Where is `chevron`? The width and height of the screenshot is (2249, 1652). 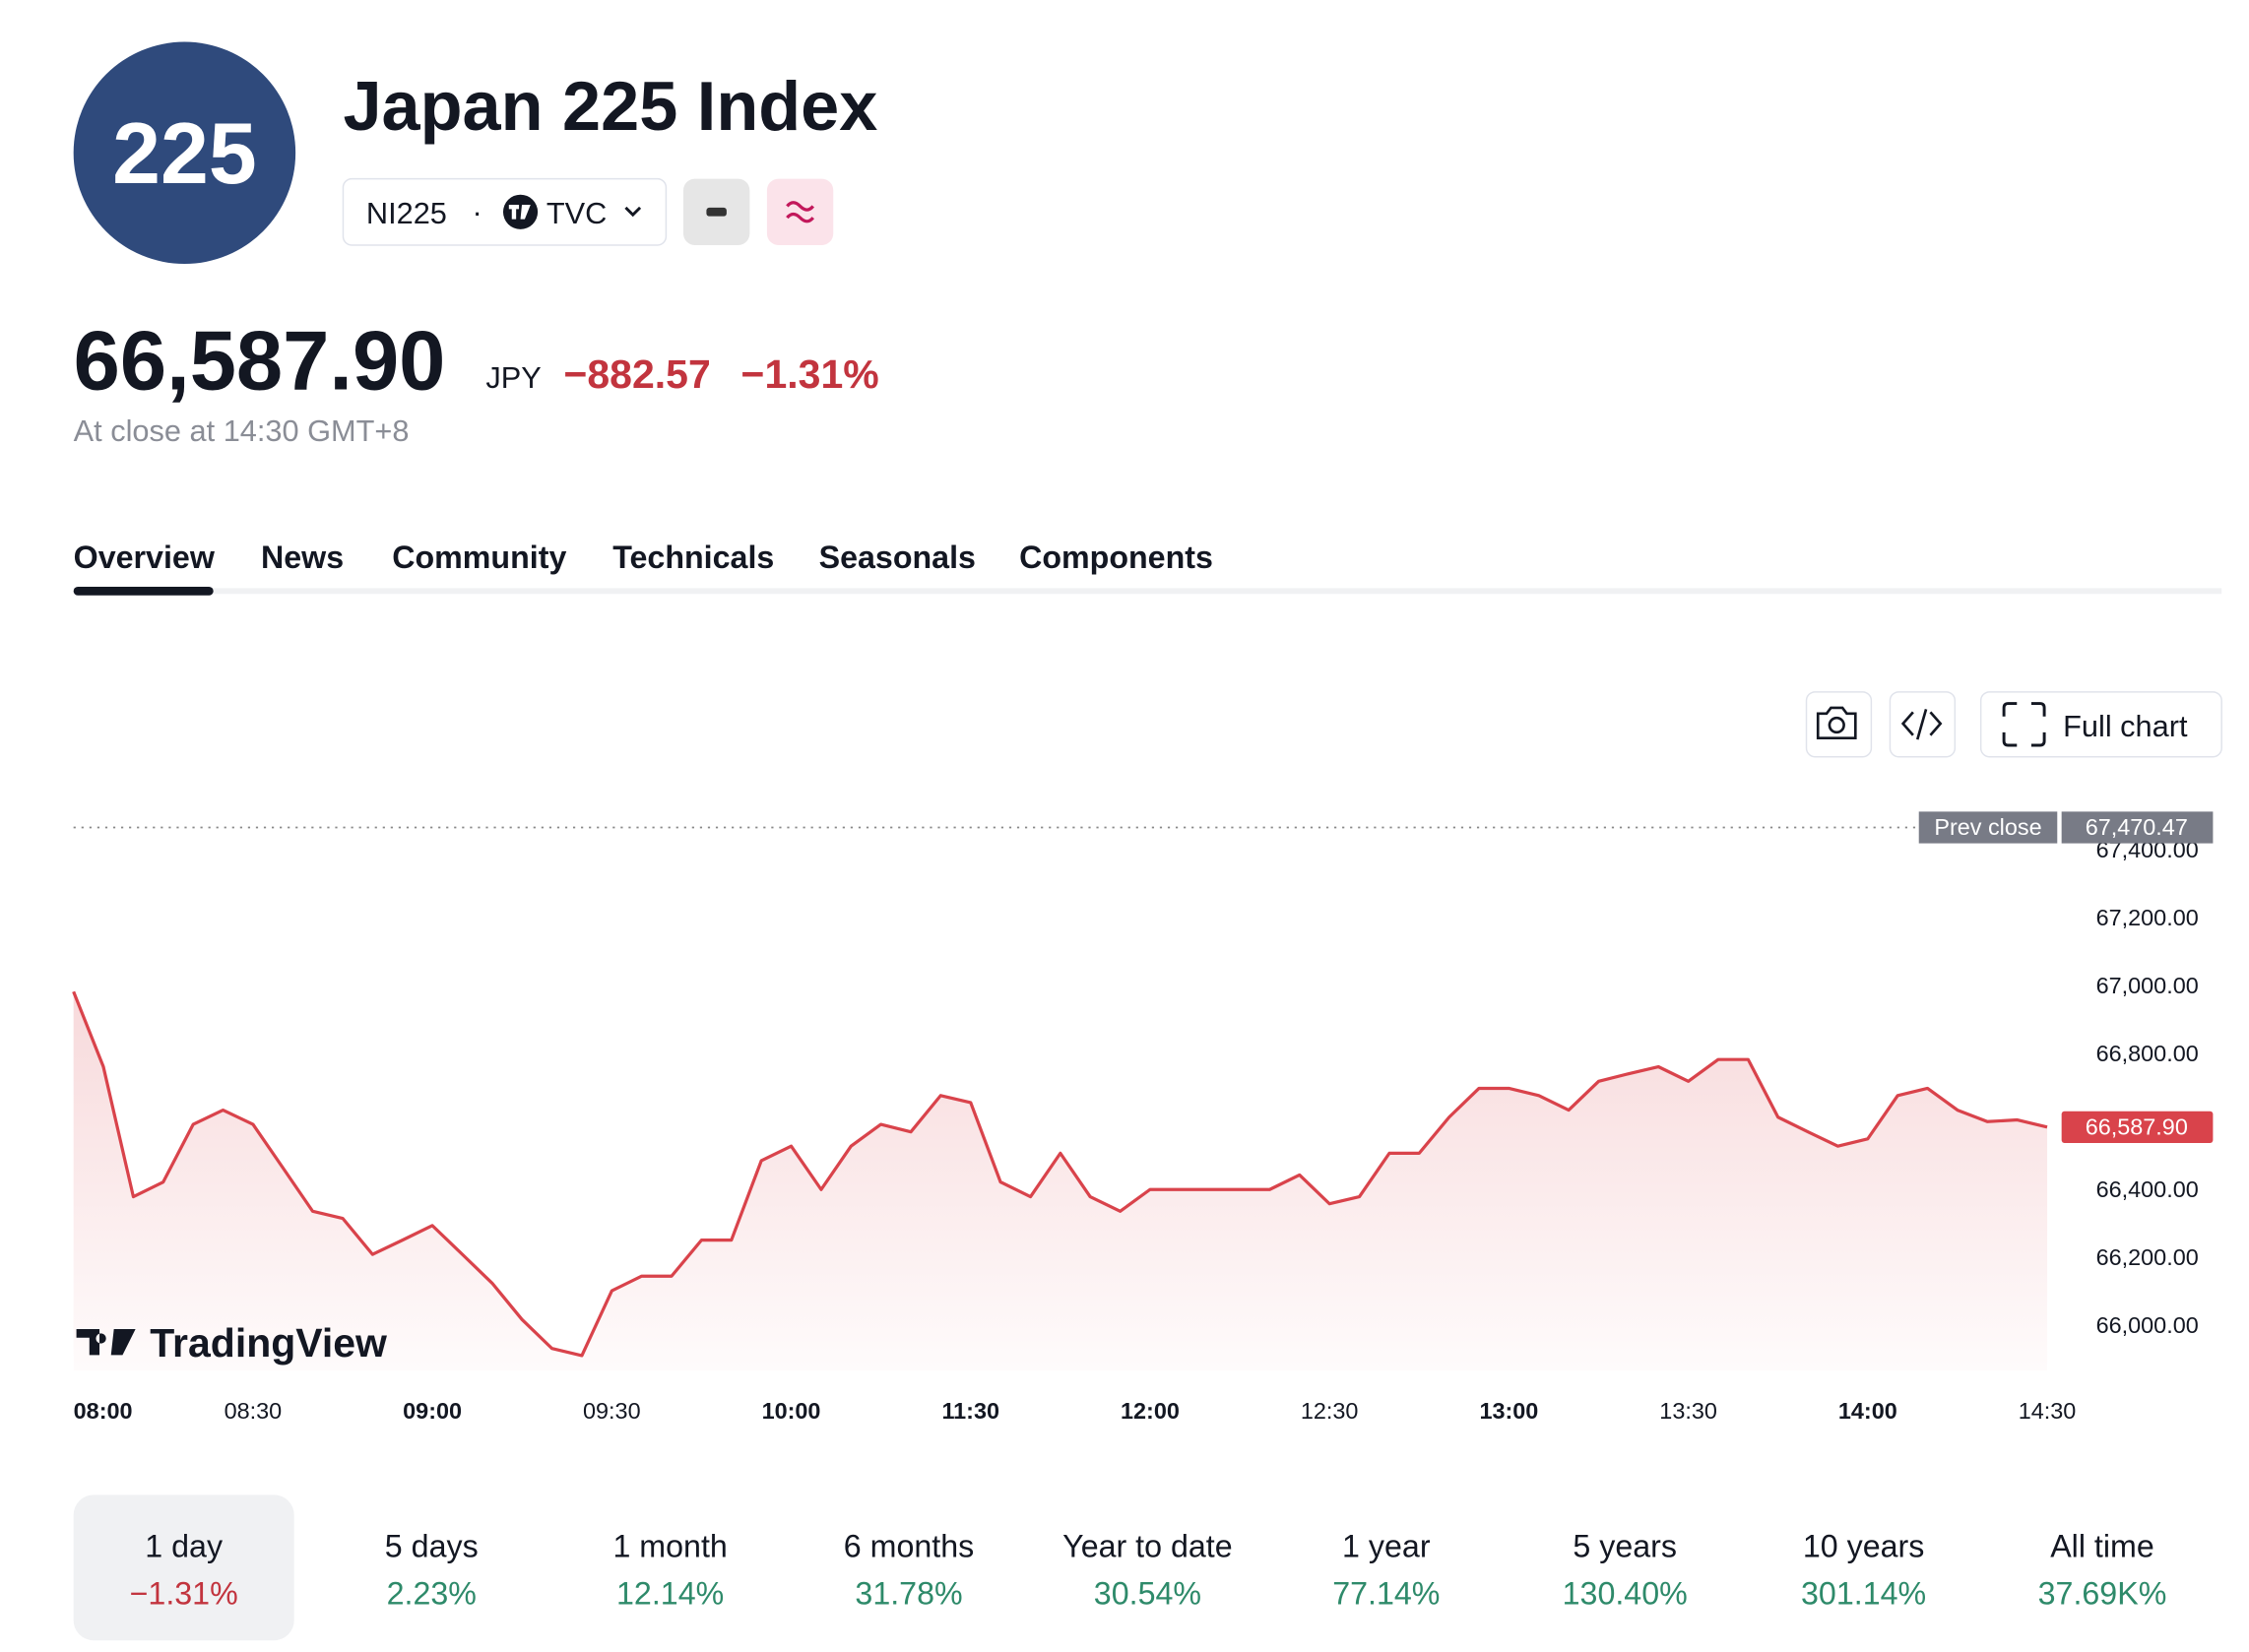 chevron is located at coordinates (633, 212).